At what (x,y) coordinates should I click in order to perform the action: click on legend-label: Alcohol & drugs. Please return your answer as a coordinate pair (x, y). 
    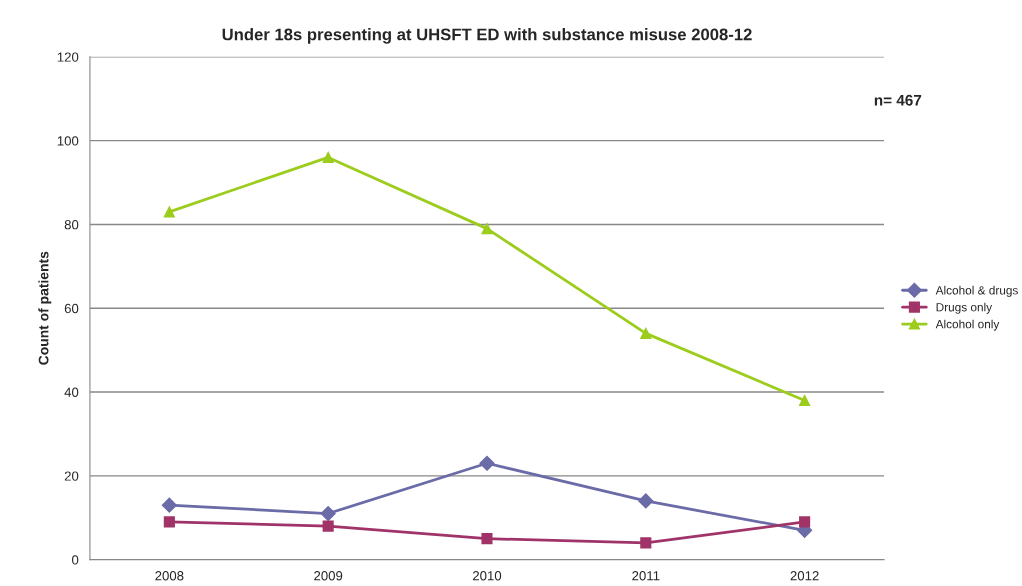
    Looking at the image, I should click on (976, 291).